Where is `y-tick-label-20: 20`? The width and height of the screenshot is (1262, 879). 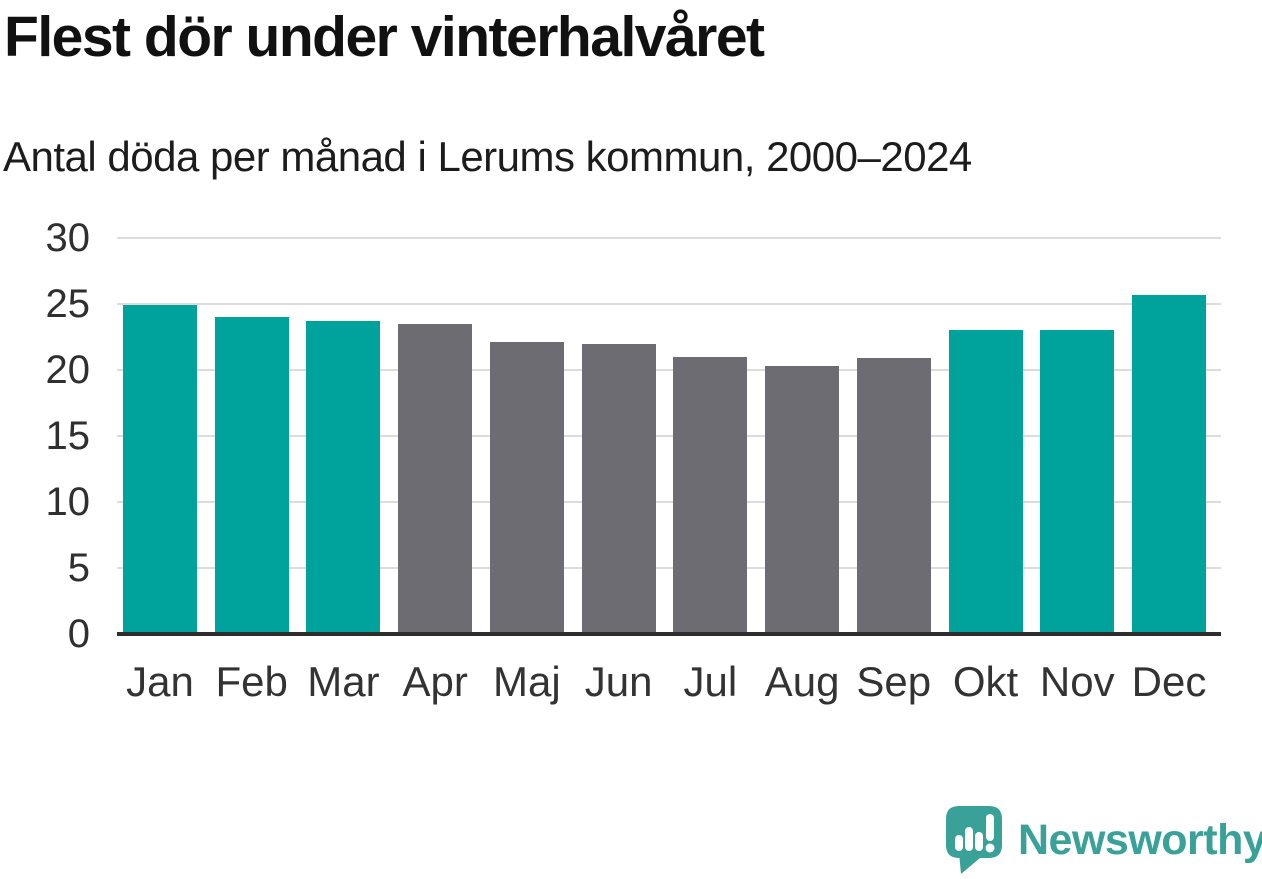
y-tick-label-20: 20 is located at coordinates (68, 370).